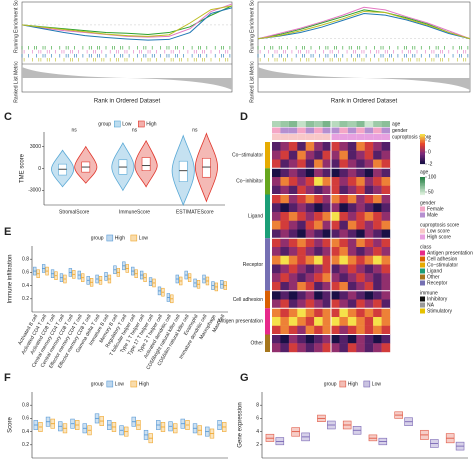 This screenshot has height=474, width=474. What do you see at coordinates (39, 169) in the screenshot?
I see `y-tick-label: 0` at bounding box center [39, 169].